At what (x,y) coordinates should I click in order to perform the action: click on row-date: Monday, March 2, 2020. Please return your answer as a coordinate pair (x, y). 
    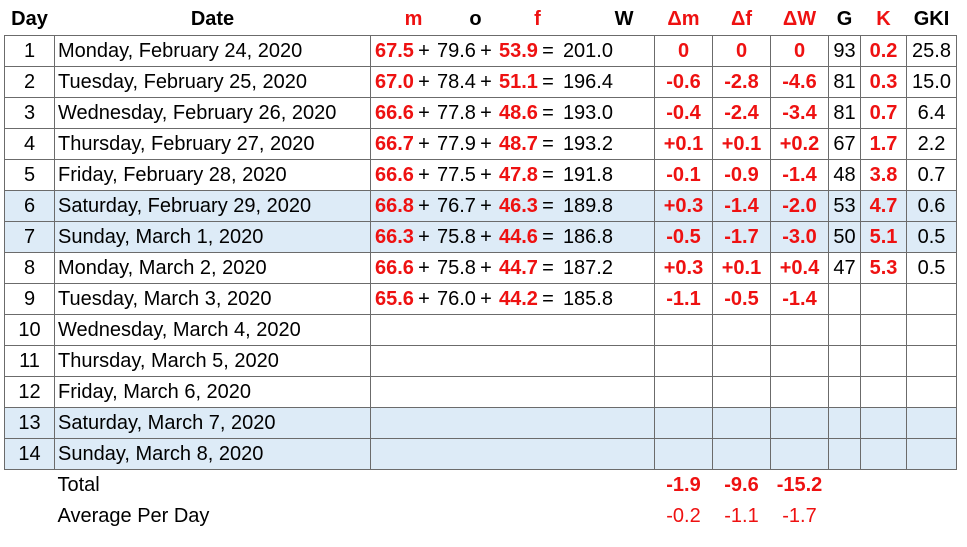
    Looking at the image, I should click on (212, 268).